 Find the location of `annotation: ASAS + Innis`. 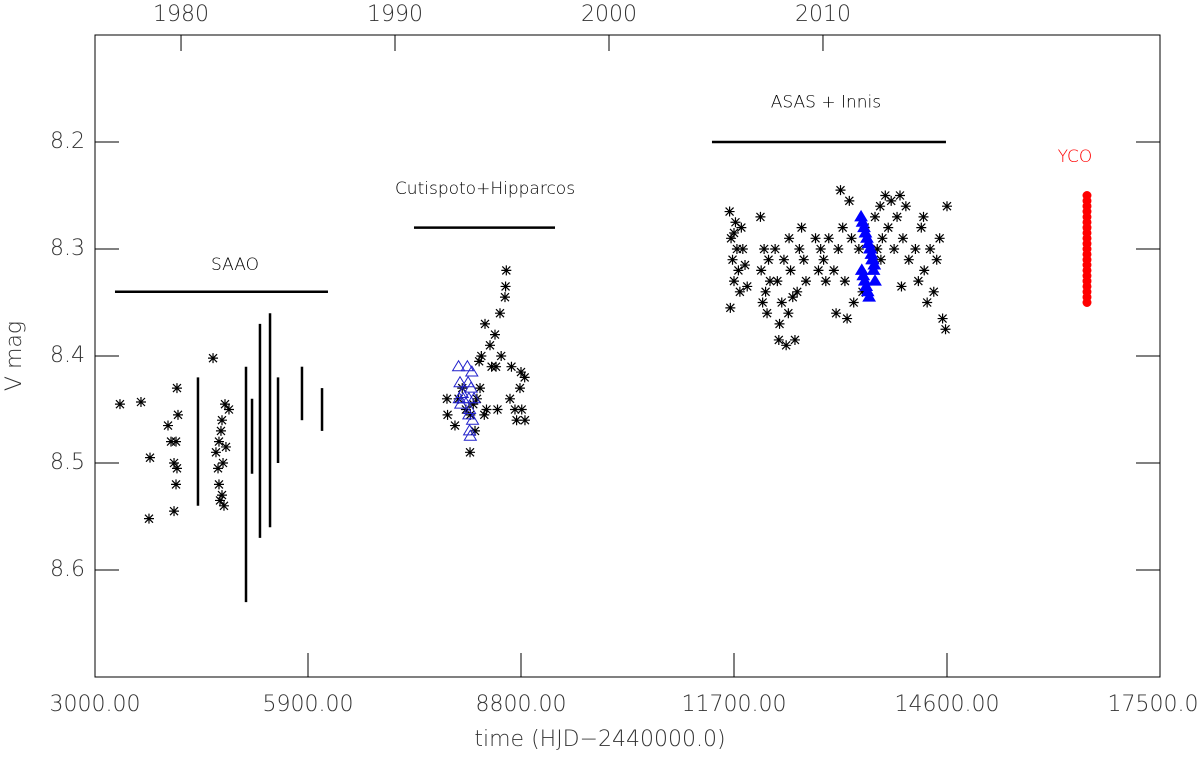

annotation: ASAS + Innis is located at coordinates (826, 102).